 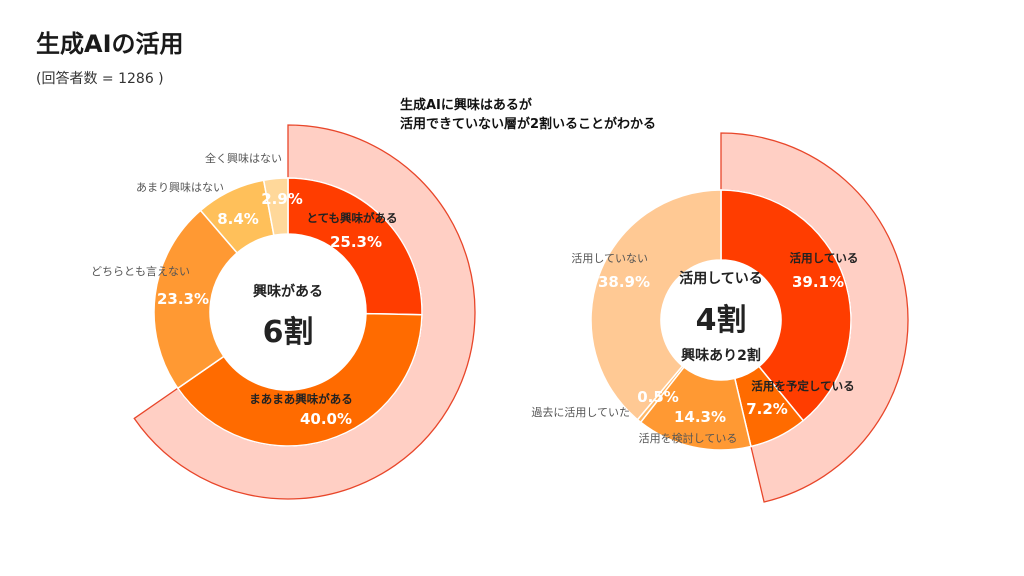 I want to click on page-title: 生成AIの活用, so click(x=110, y=44).